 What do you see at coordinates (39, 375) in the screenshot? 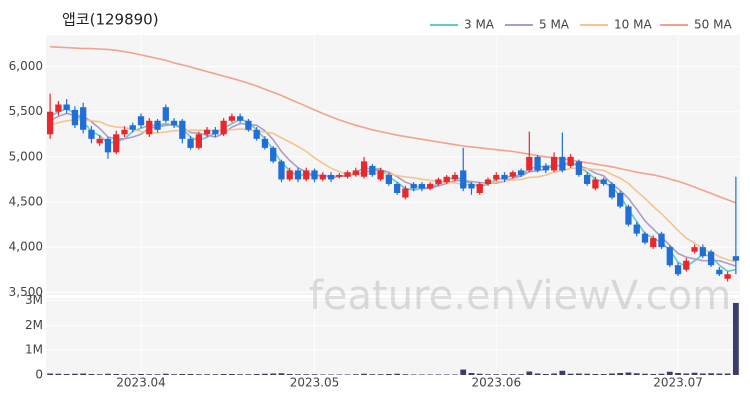
I see `y-tick-label: 0` at bounding box center [39, 375].